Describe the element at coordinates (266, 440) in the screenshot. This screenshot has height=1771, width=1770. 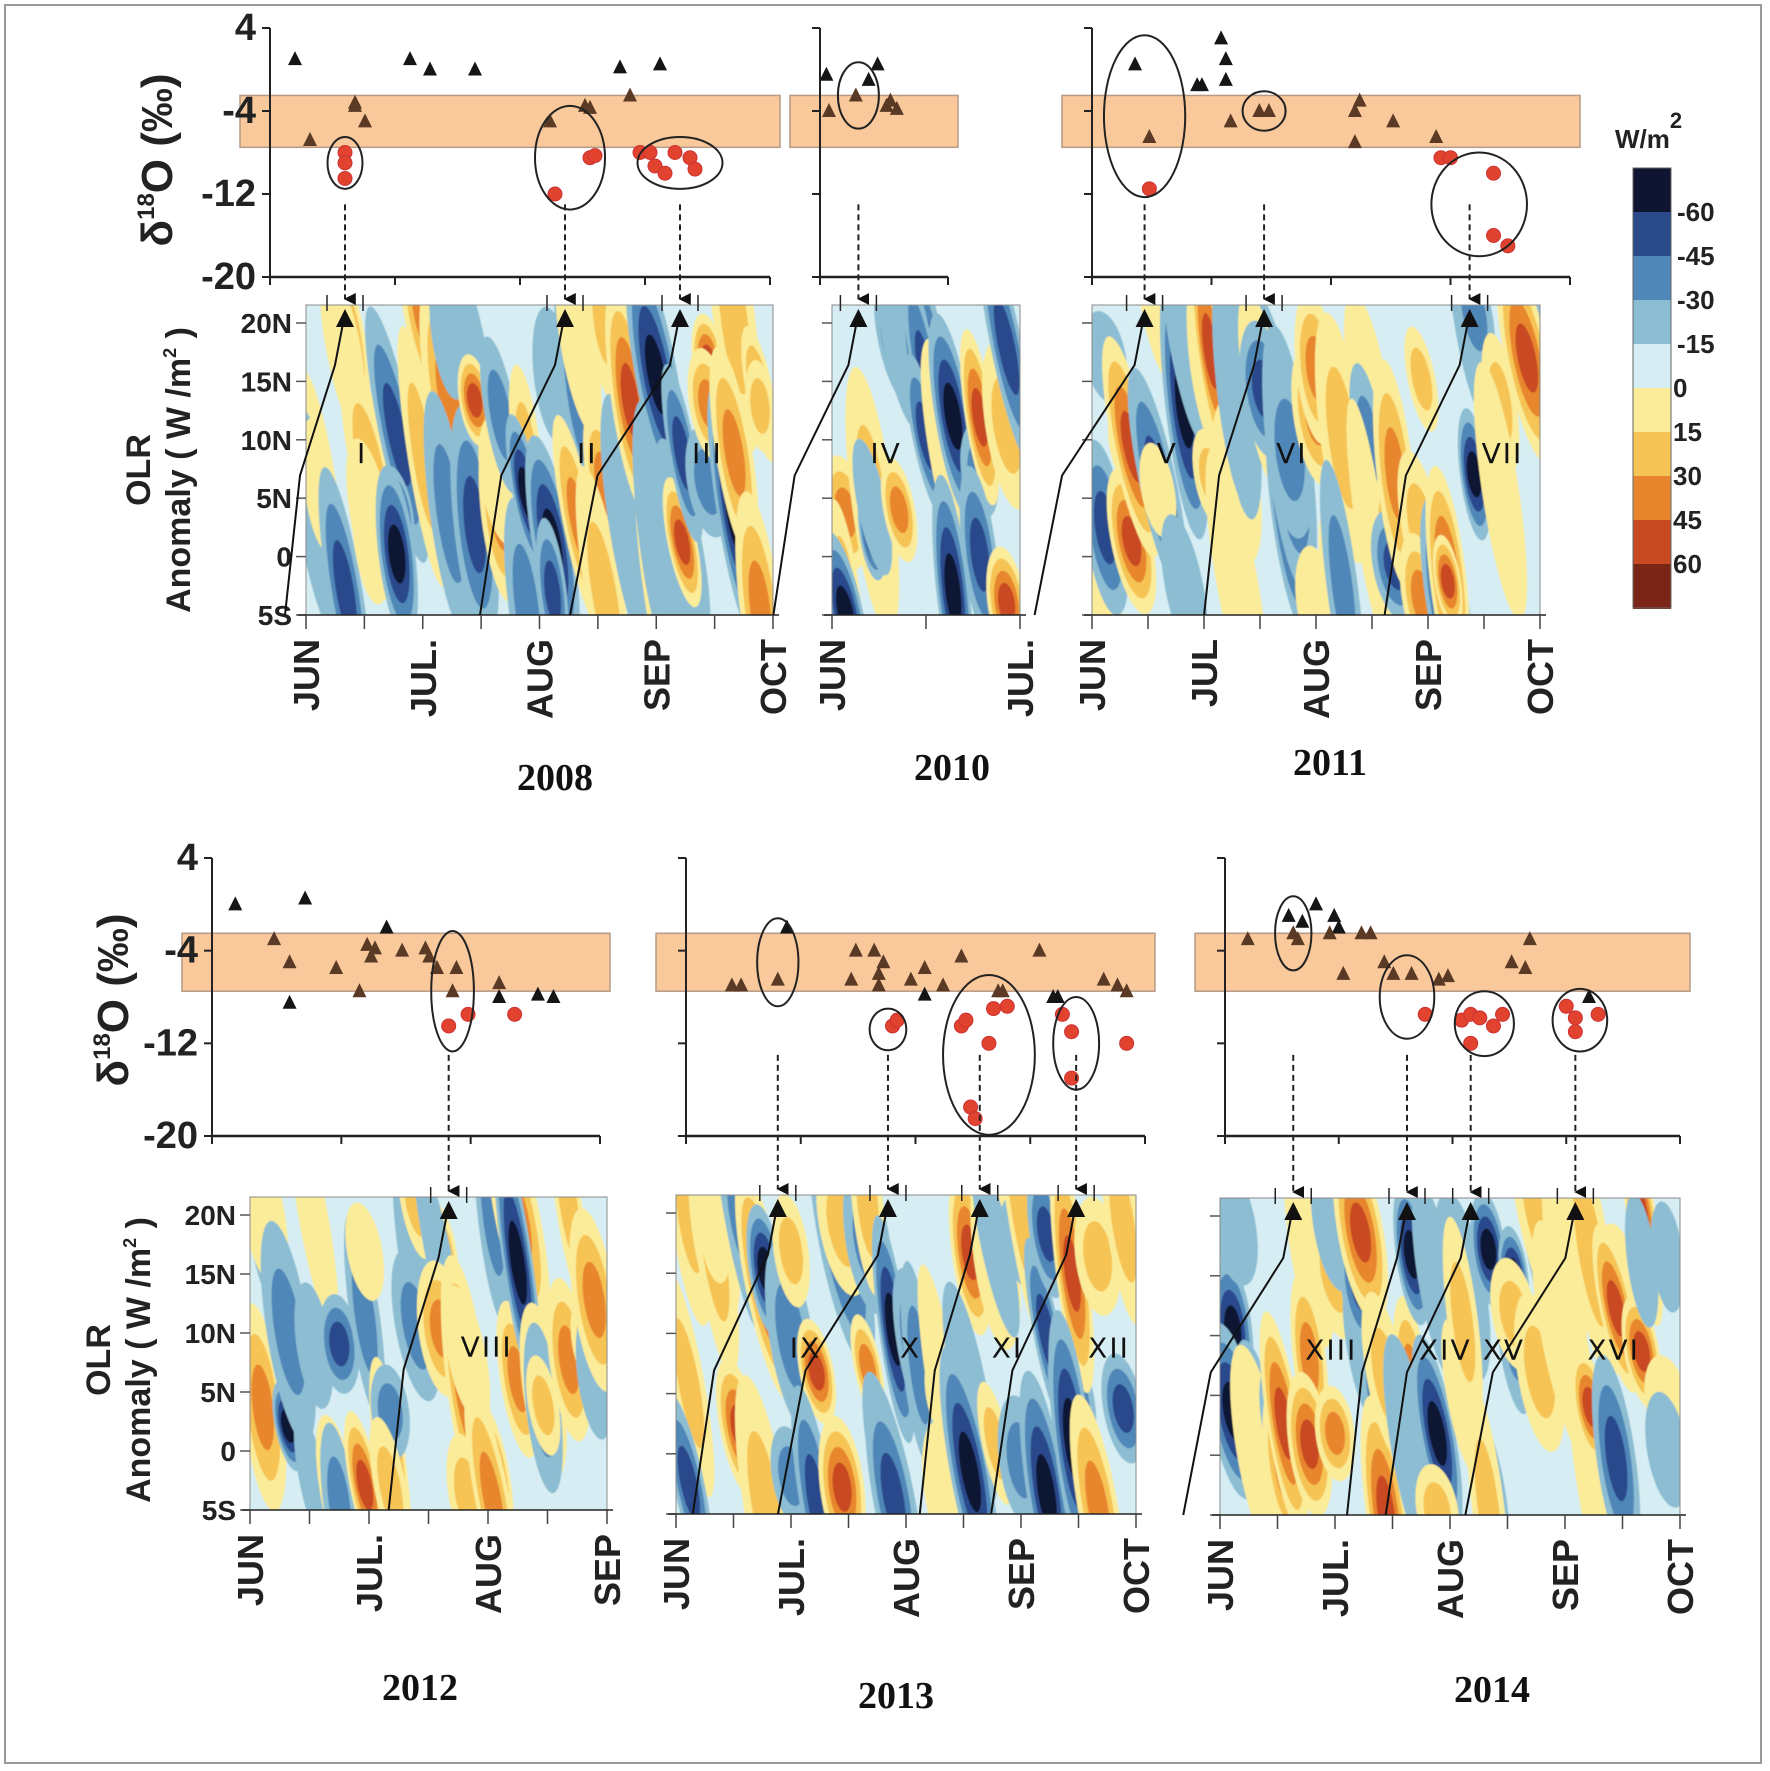
I see `olr-tick-label: 10N` at that location.